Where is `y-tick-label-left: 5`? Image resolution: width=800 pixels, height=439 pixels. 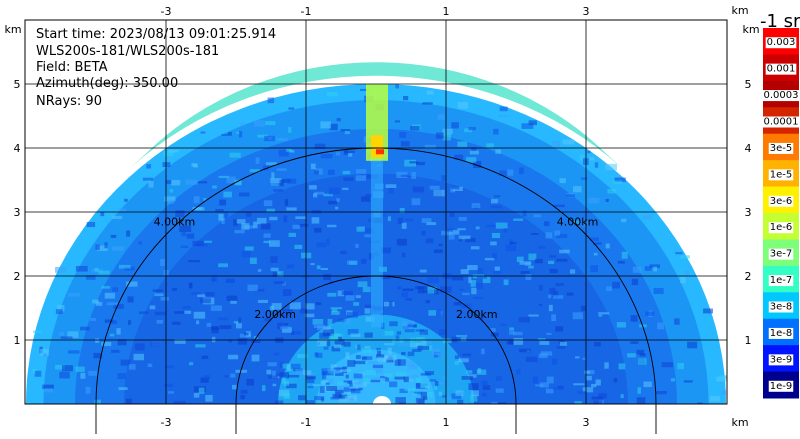
y-tick-label-left: 5 is located at coordinates (17, 84).